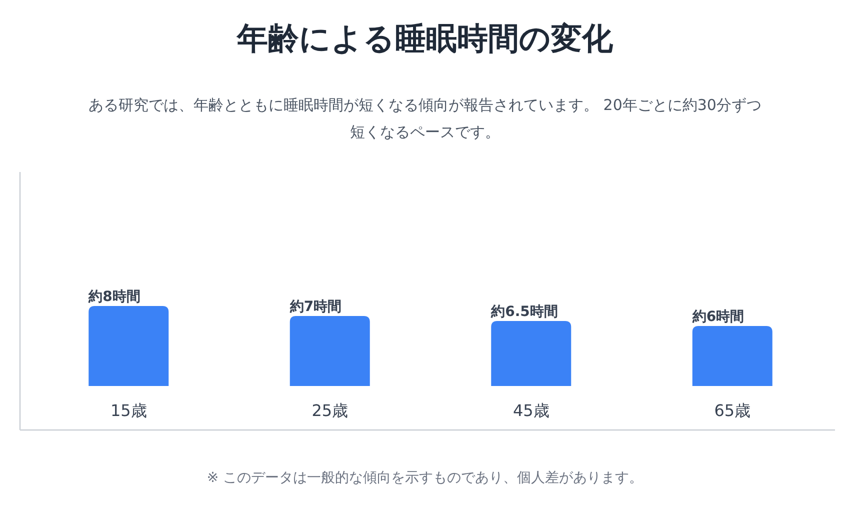  Describe the element at coordinates (315, 307) in the screenshot. I see `data-label: 約7時間` at that location.